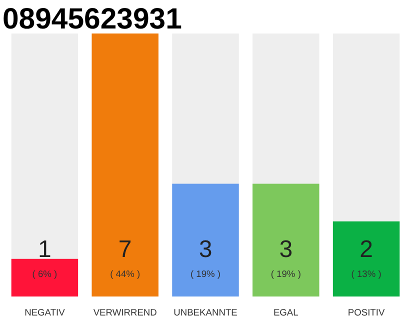 This screenshot has width=410, height=320. What do you see at coordinates (367, 313) in the screenshot?
I see `x-tick-label: POSITIV` at bounding box center [367, 313].